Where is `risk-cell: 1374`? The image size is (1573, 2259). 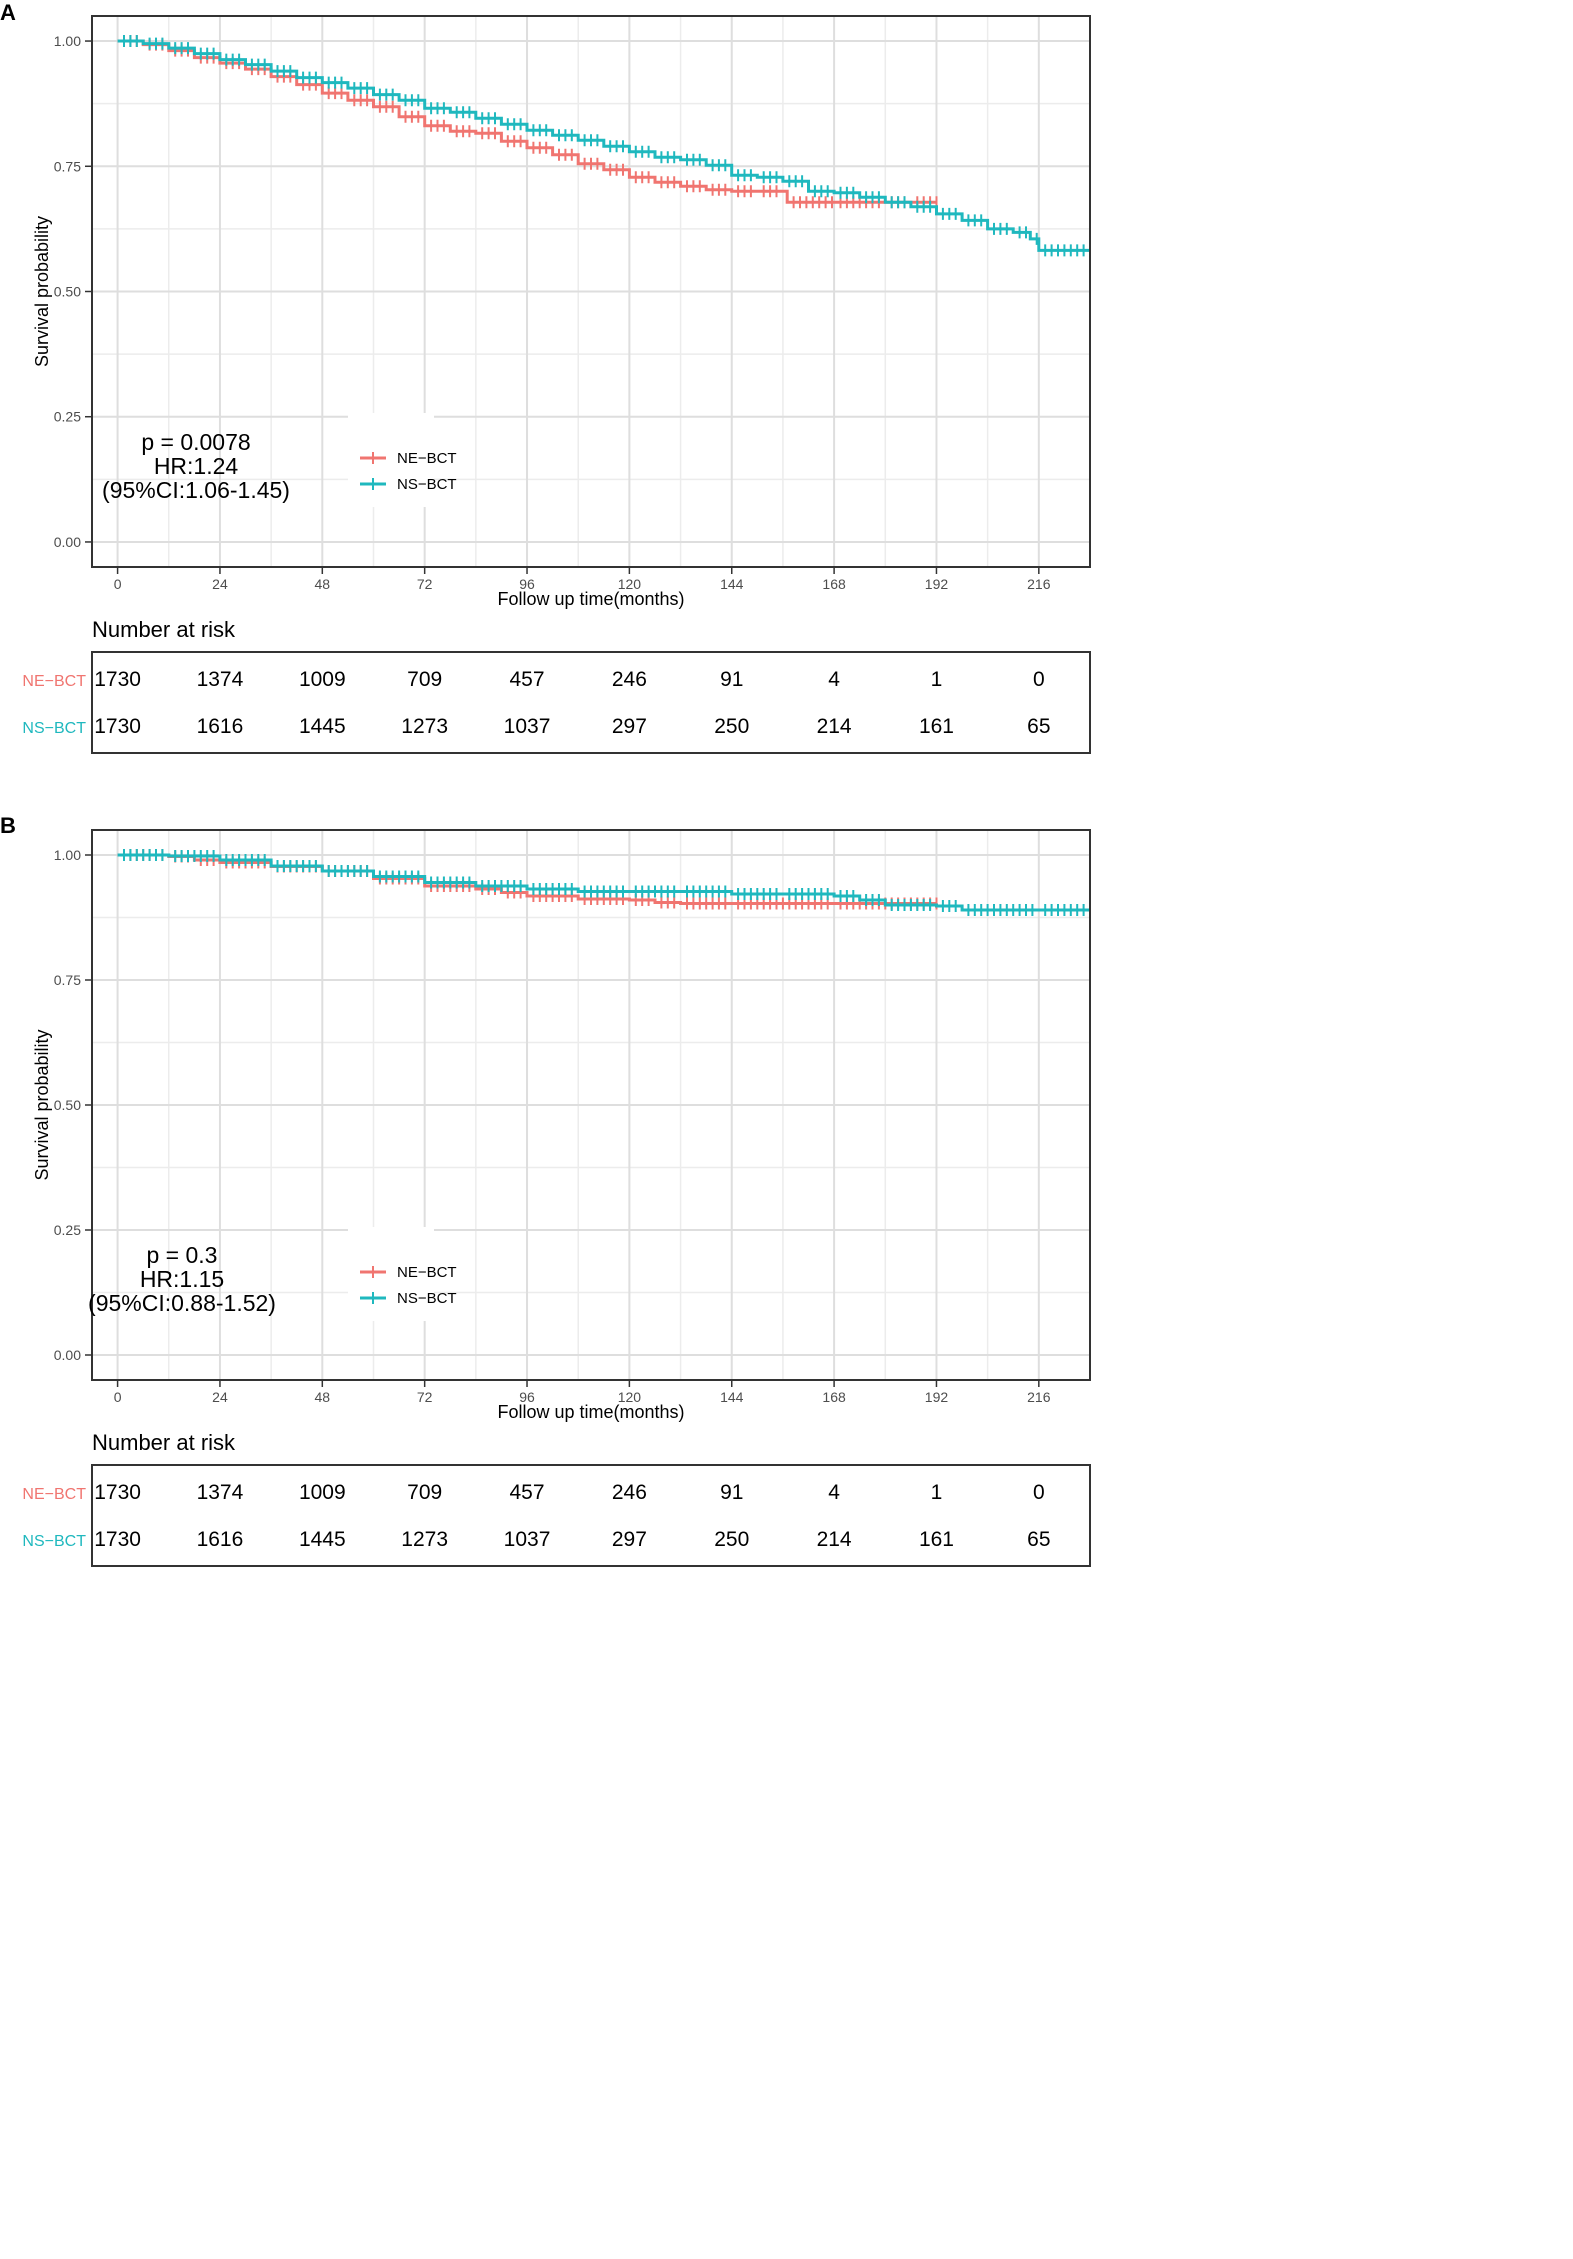
risk-cell: 1374 is located at coordinates (220, 679).